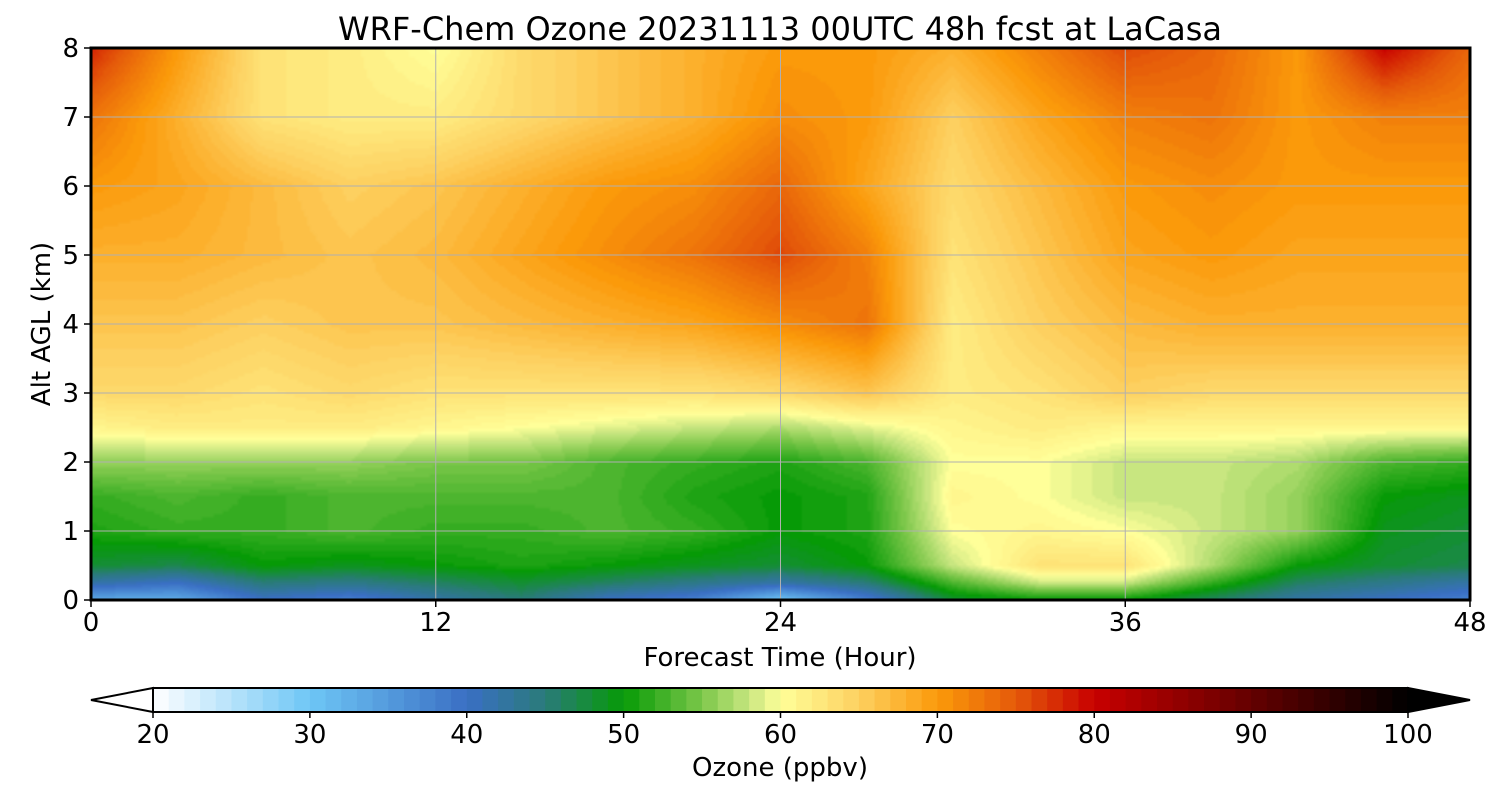 The height and width of the screenshot is (800, 1500). Describe the element at coordinates (70, 325) in the screenshot. I see `y-tick-label: 4` at that location.